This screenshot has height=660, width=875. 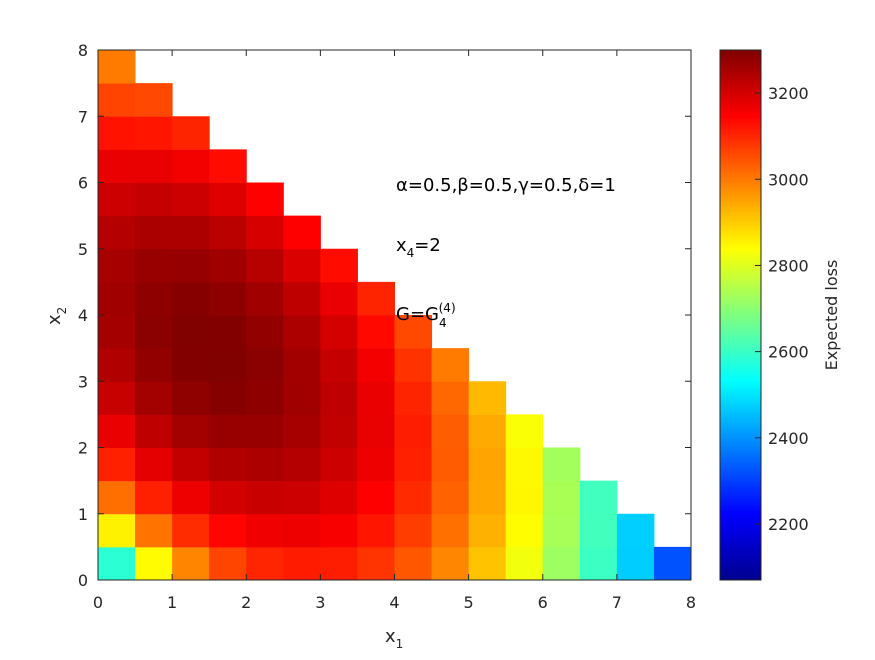 I want to click on y-tick-label: 8, so click(x=83, y=50).